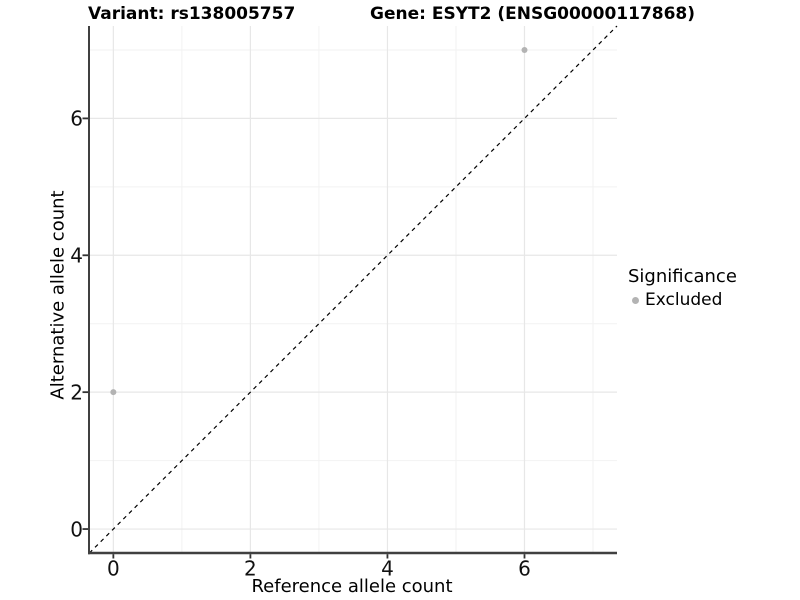  I want to click on legend-item-excluded: Excluded, so click(682, 300).